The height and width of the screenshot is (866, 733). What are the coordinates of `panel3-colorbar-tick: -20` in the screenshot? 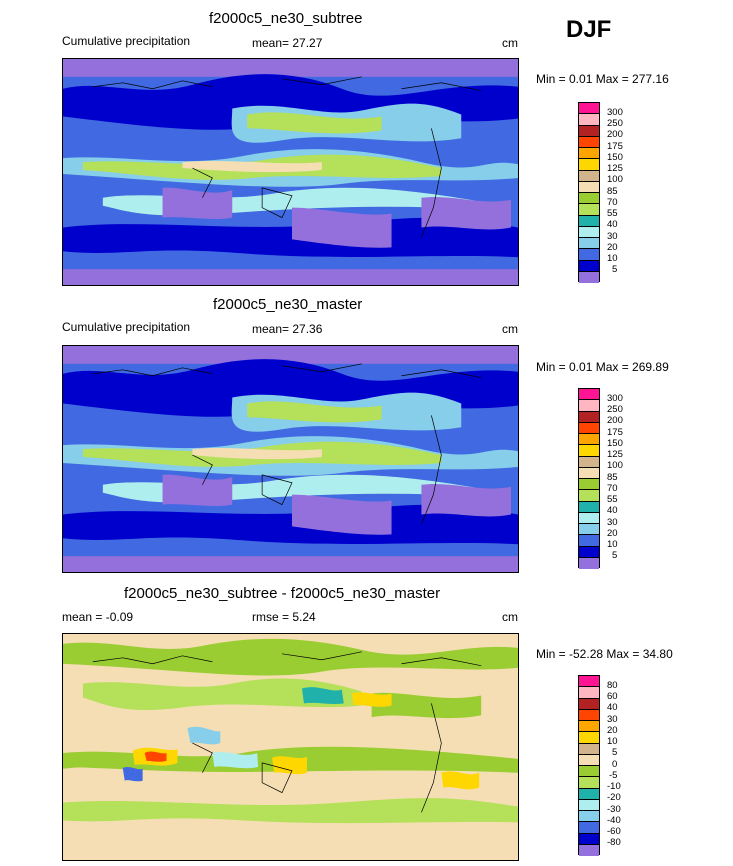 It's located at (614, 797).